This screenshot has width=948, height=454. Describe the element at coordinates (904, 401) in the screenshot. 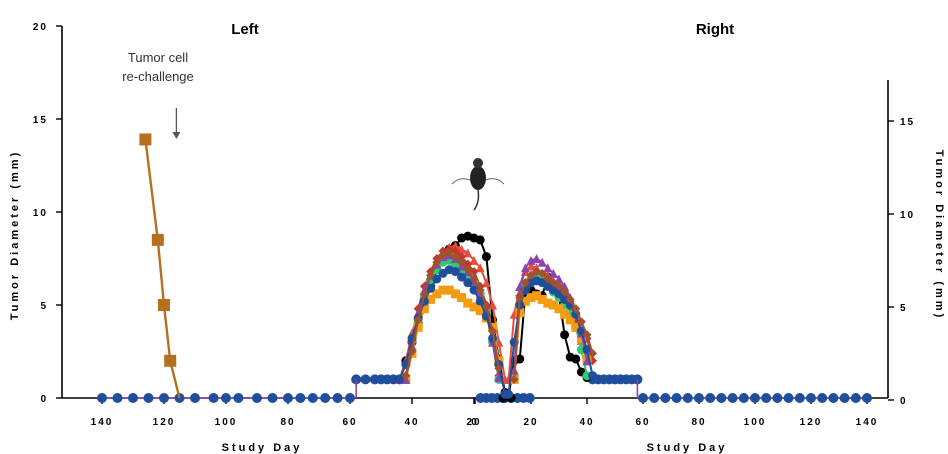

I see `y-tick-label-right: 0` at that location.